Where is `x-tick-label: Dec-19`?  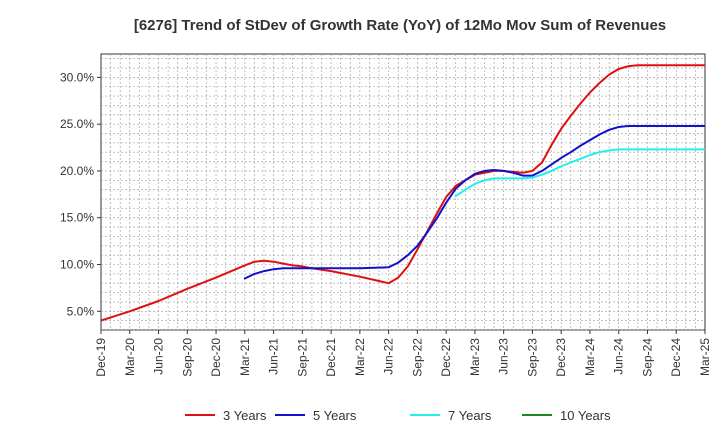
x-tick-label: Dec-19 is located at coordinates (101, 357).